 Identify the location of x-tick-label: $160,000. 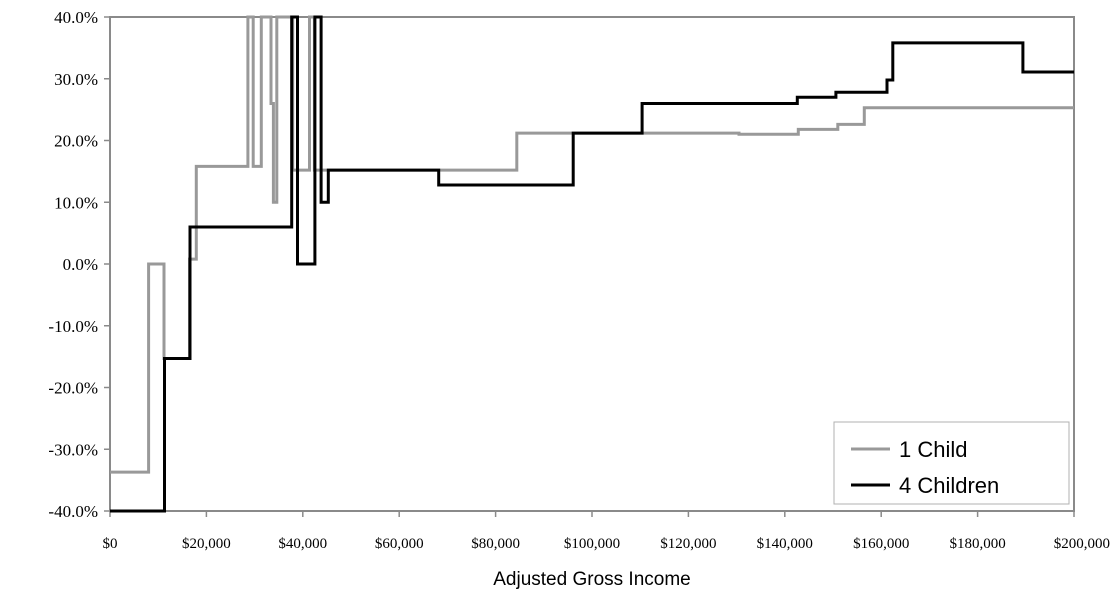
(881, 544).